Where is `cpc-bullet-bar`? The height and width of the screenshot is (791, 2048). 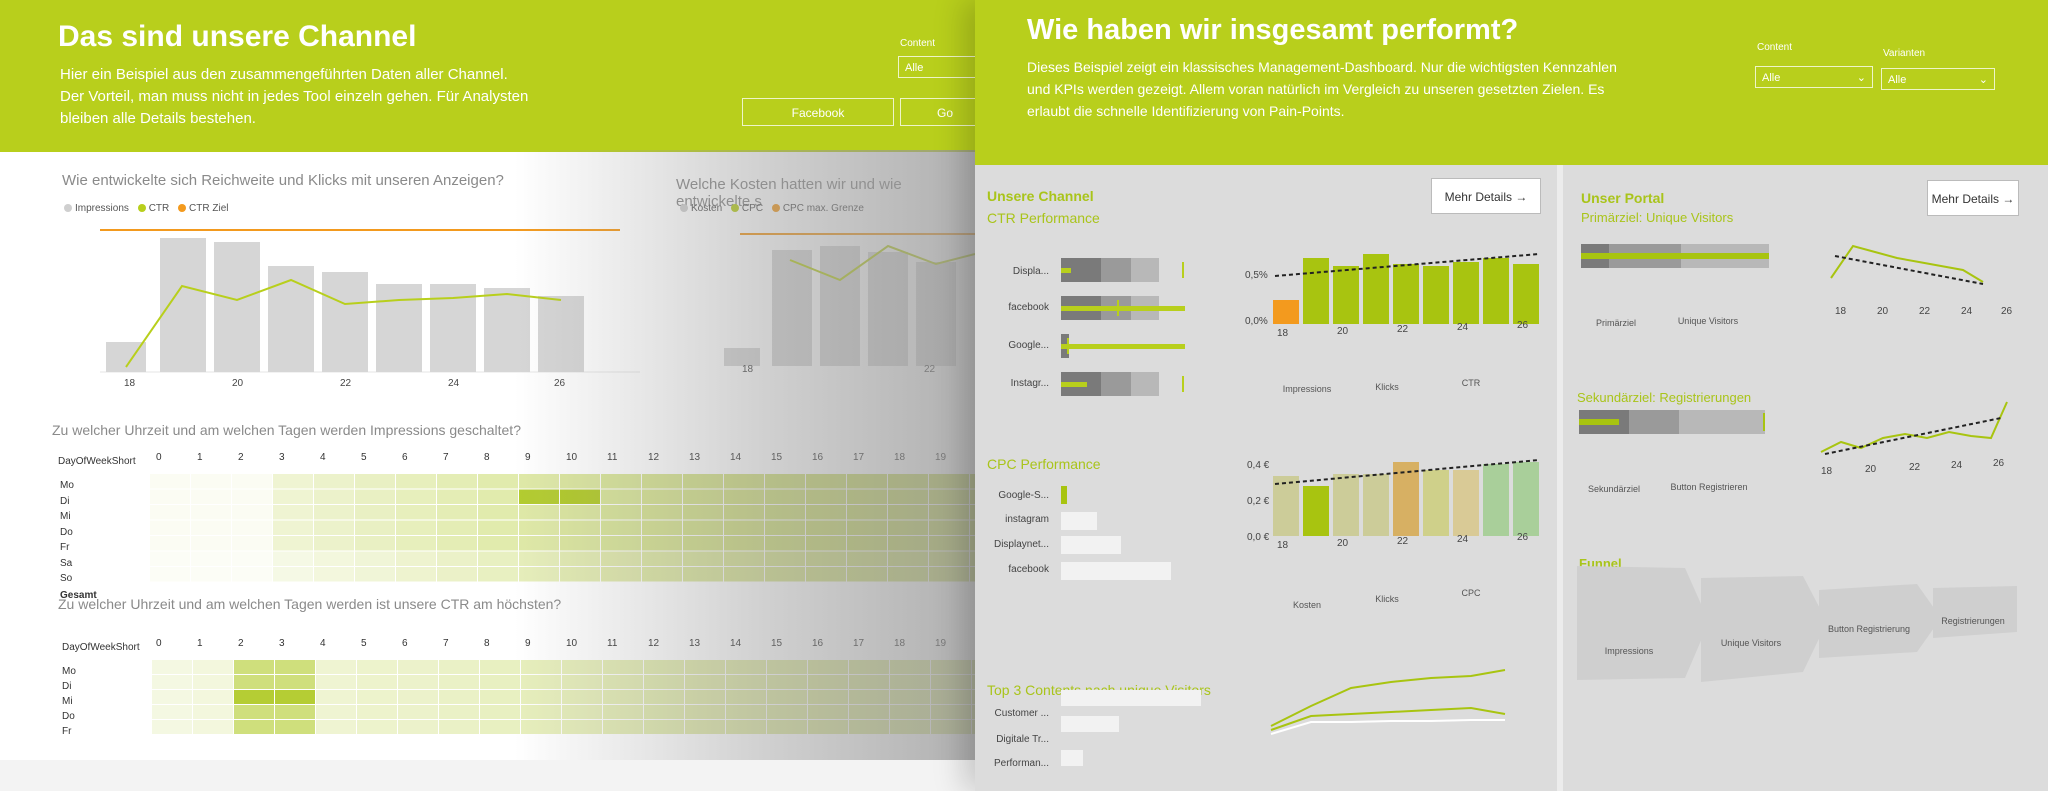 cpc-bullet-bar is located at coordinates (1091, 545).